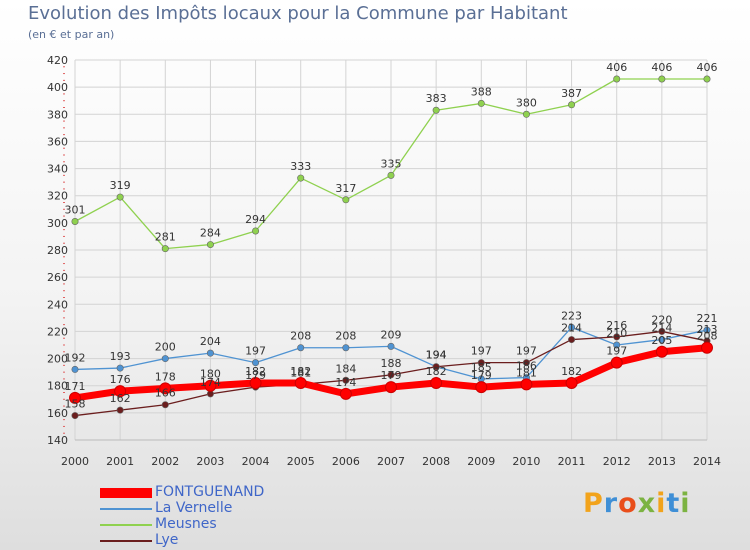  Describe the element at coordinates (647, 503) in the screenshot. I see `logo-letter: x` at that location.